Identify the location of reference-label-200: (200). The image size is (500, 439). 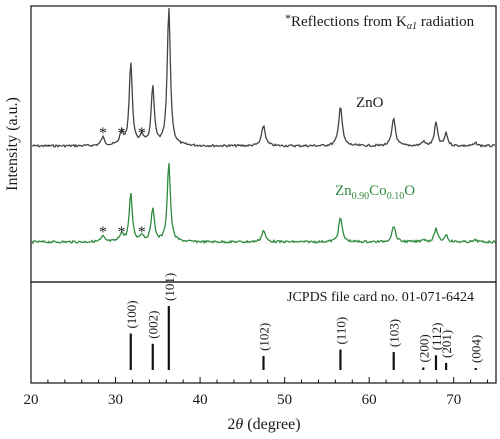
(423, 348).